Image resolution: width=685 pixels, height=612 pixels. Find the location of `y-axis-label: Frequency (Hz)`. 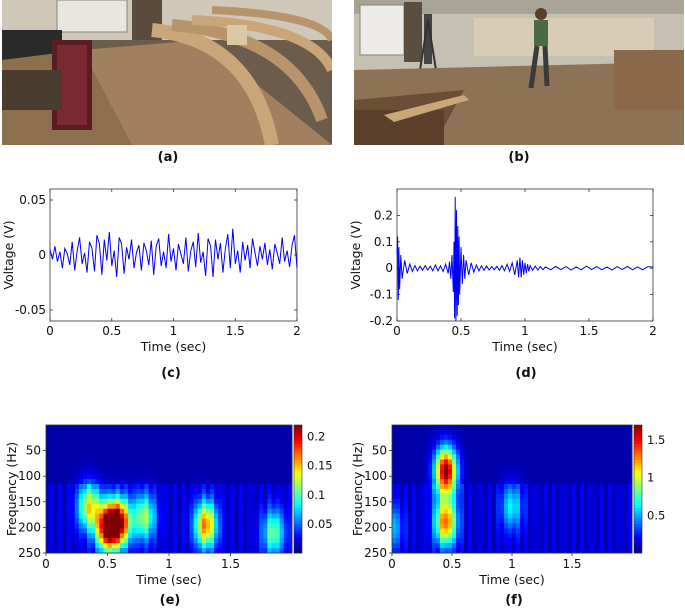

y-axis-label: Frequency (Hz) is located at coordinates (357, 489).